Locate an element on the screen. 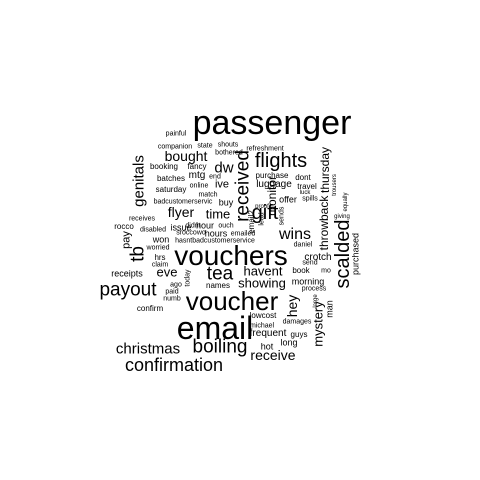 The width and height of the screenshot is (480, 480). word-damages: damages is located at coordinates (297, 322).